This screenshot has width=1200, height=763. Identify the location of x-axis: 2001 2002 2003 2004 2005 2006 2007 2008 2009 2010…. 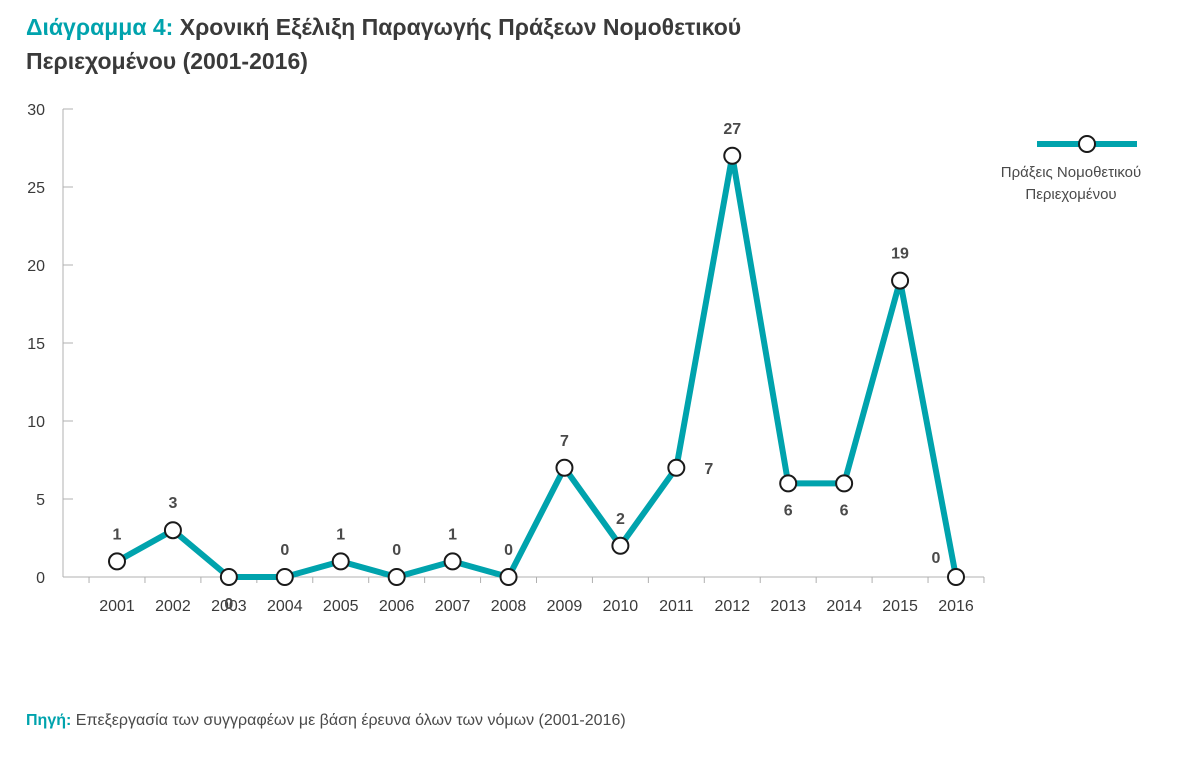
(524, 595).